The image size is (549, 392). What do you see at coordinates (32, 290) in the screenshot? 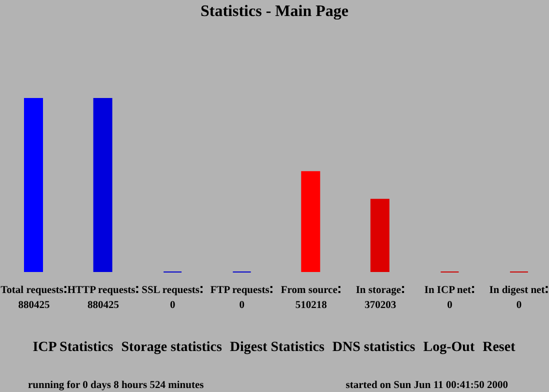
I see `x-tick-label: Total requests` at bounding box center [32, 290].